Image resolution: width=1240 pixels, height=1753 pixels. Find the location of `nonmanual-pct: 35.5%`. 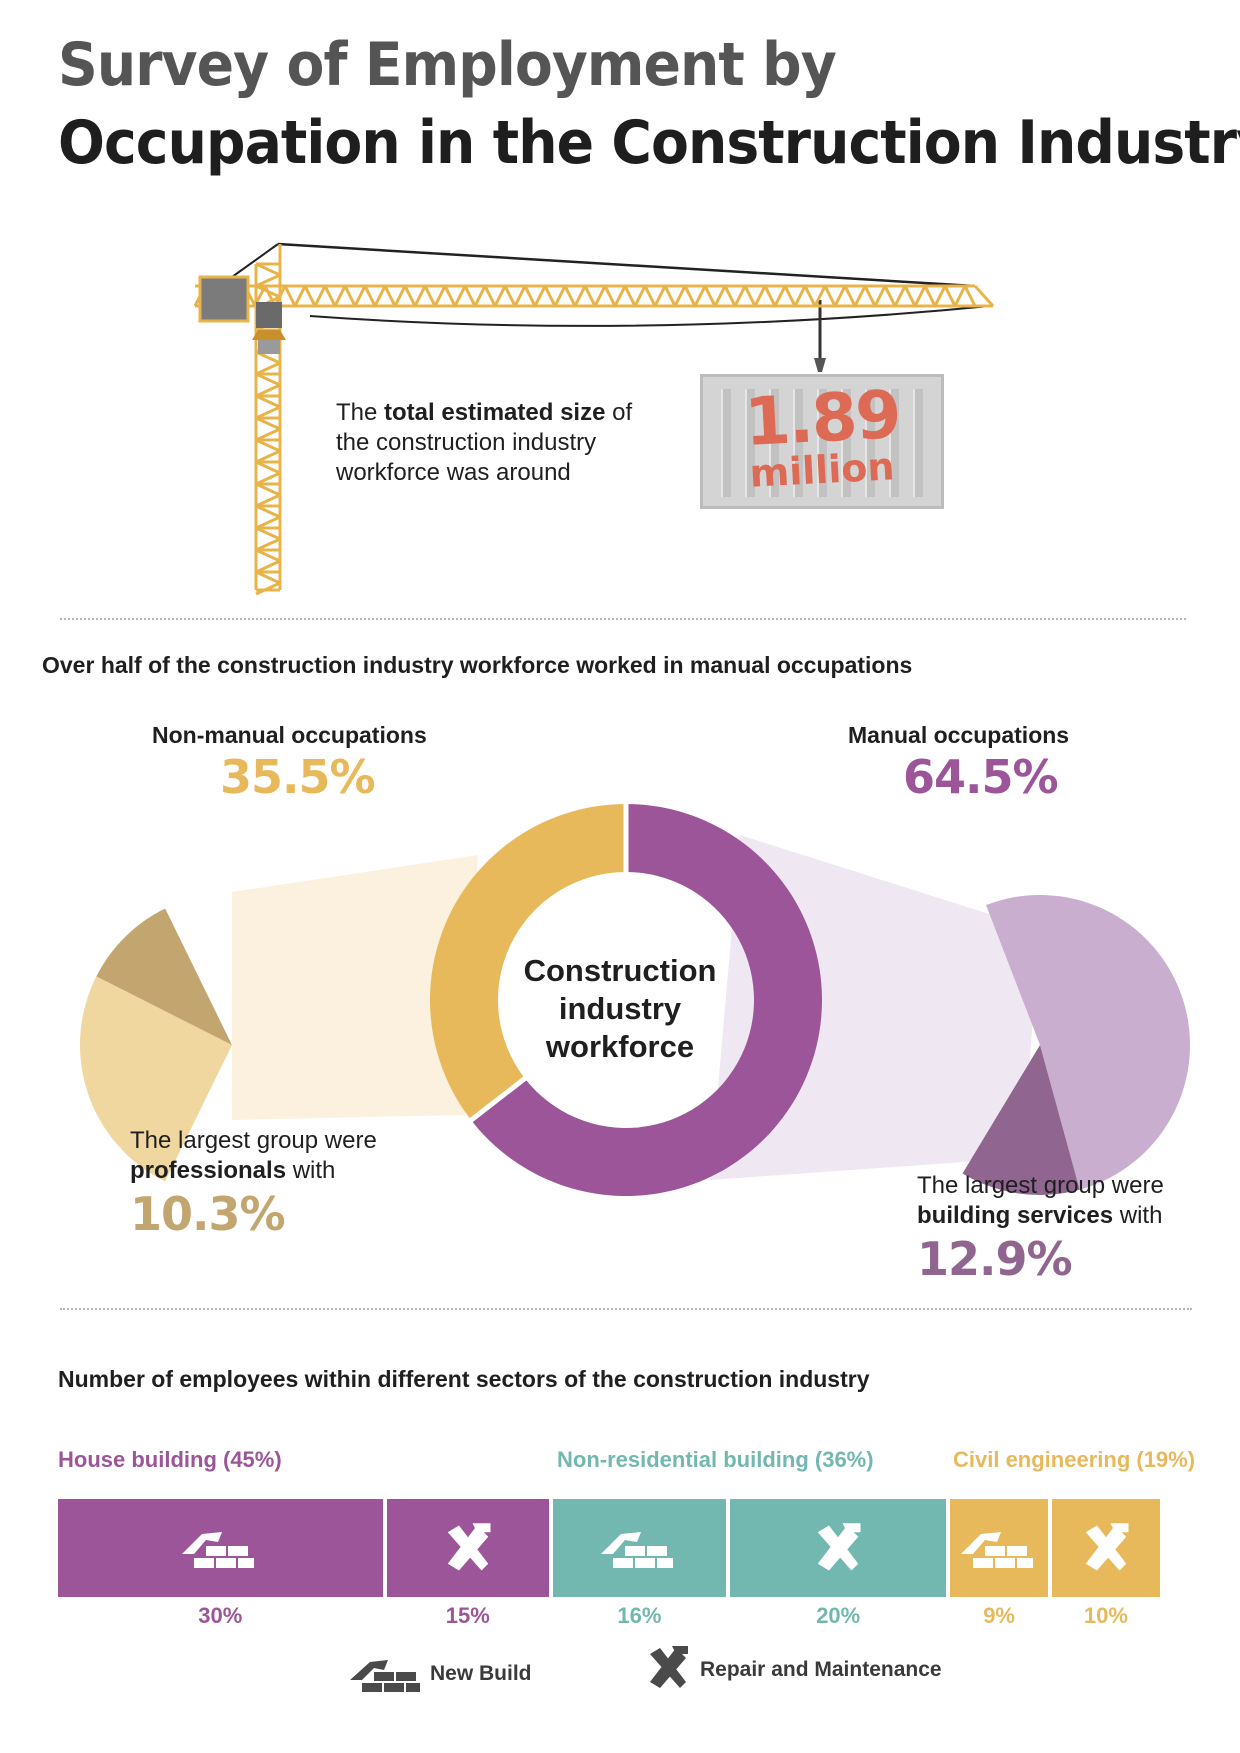

nonmanual-pct: 35.5% is located at coordinates (298, 777).